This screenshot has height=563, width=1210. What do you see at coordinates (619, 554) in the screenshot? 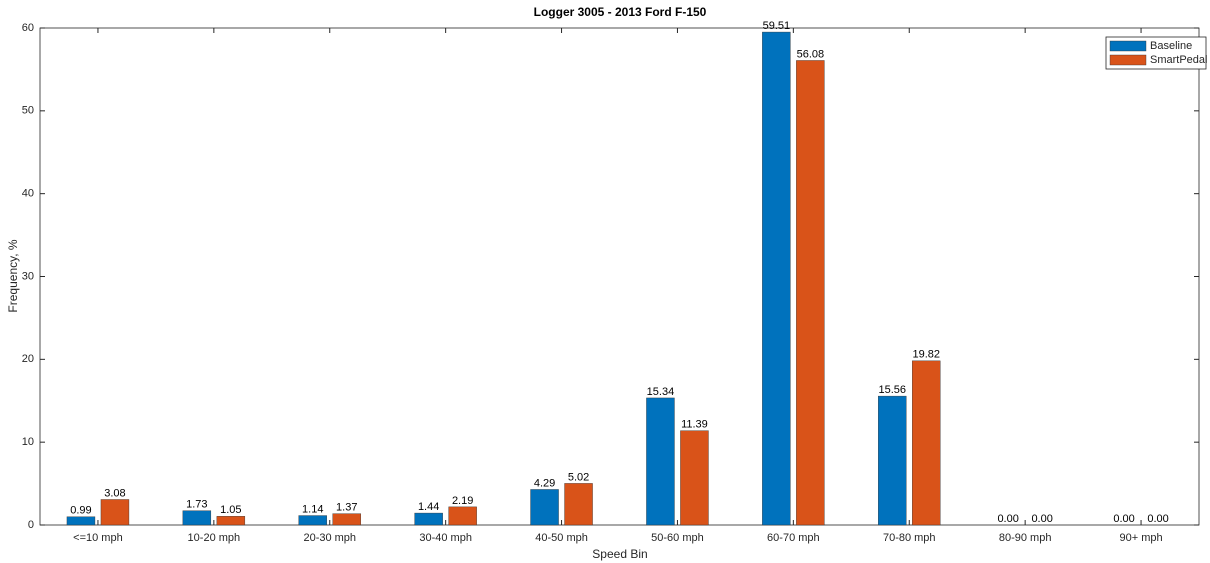
I see `x-axis-title: Speed Bin` at bounding box center [619, 554].